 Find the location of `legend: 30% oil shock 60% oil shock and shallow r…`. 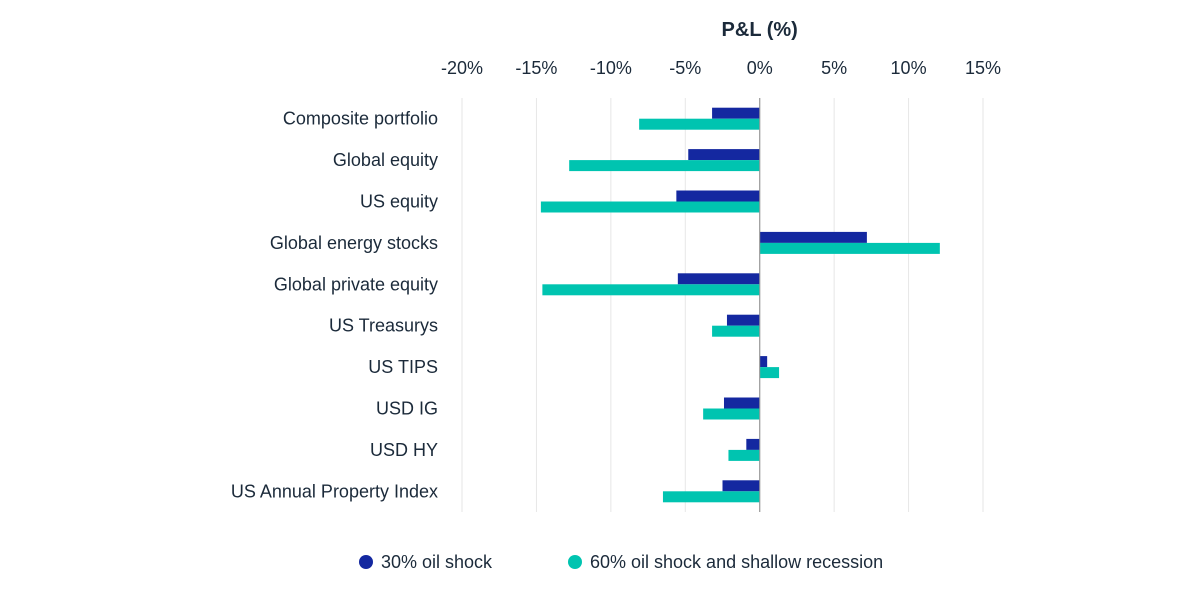

legend: 30% oil shock 60% oil shock and shallow r… is located at coordinates (621, 562).